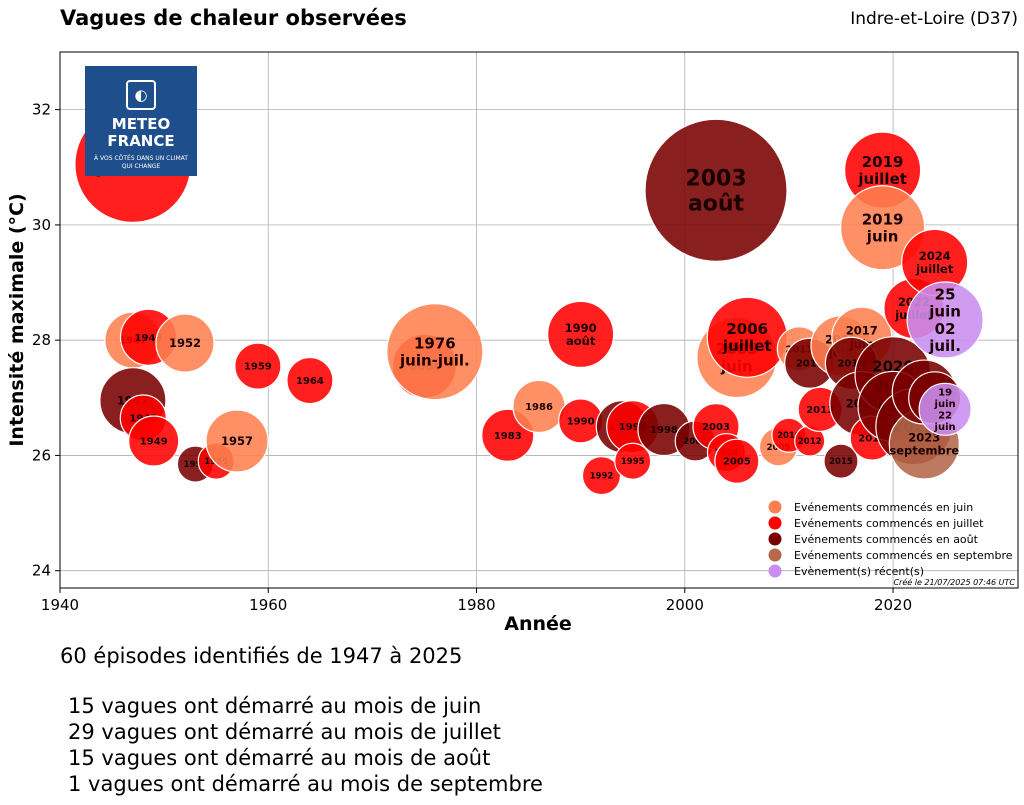 The image size is (1024, 805). I want to click on bubble-label-18: 1992, so click(602, 477).